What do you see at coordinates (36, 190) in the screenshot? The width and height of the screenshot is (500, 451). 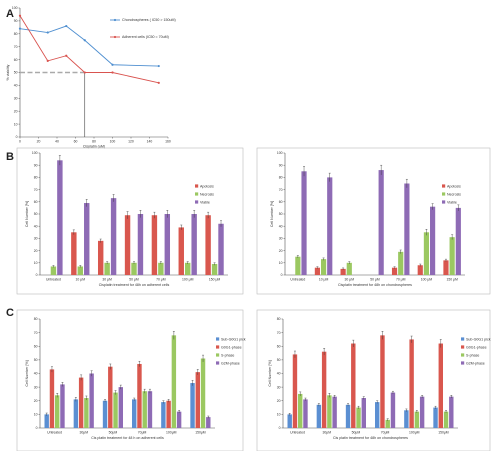 I see `b1-y-tick-label: 70` at bounding box center [36, 190].